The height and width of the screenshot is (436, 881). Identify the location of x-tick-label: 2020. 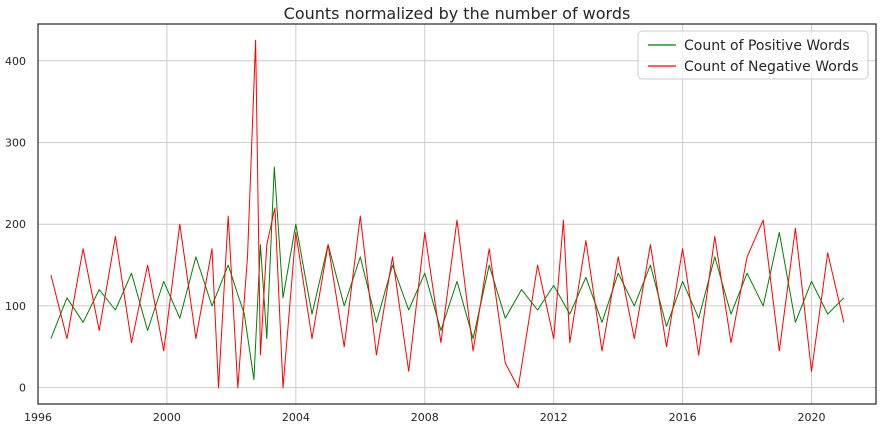
(812, 417).